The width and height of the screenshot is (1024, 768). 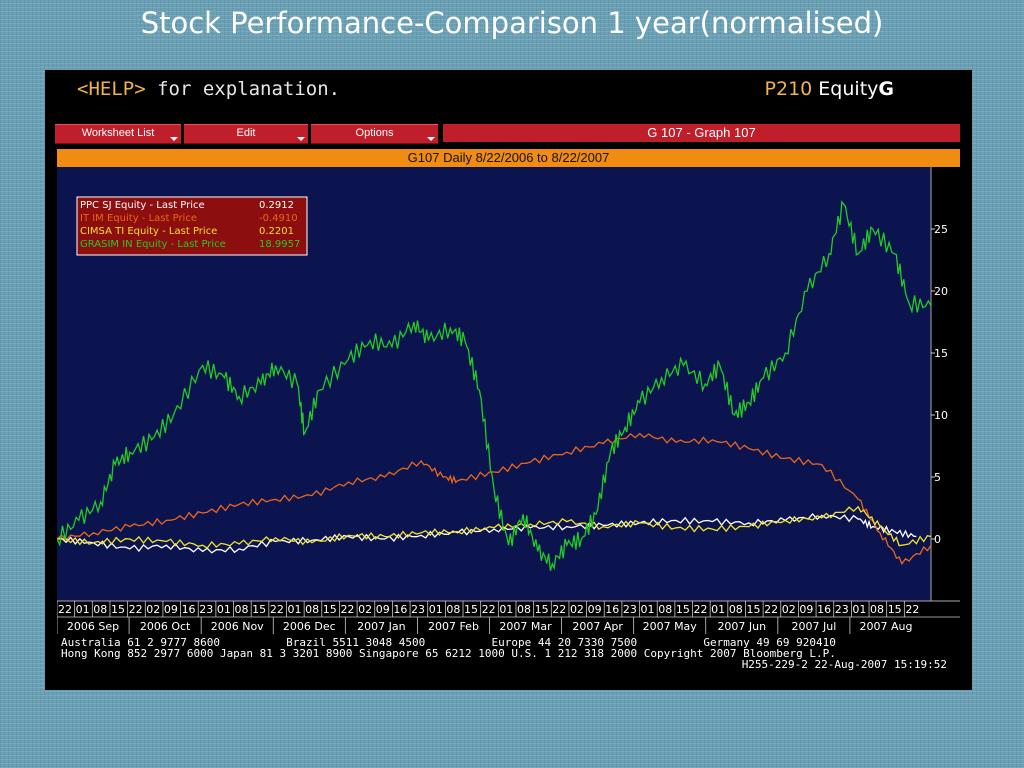 What do you see at coordinates (153, 244) in the screenshot?
I see `legend-entry-name: GRASIM IN Equity - Last Price` at bounding box center [153, 244].